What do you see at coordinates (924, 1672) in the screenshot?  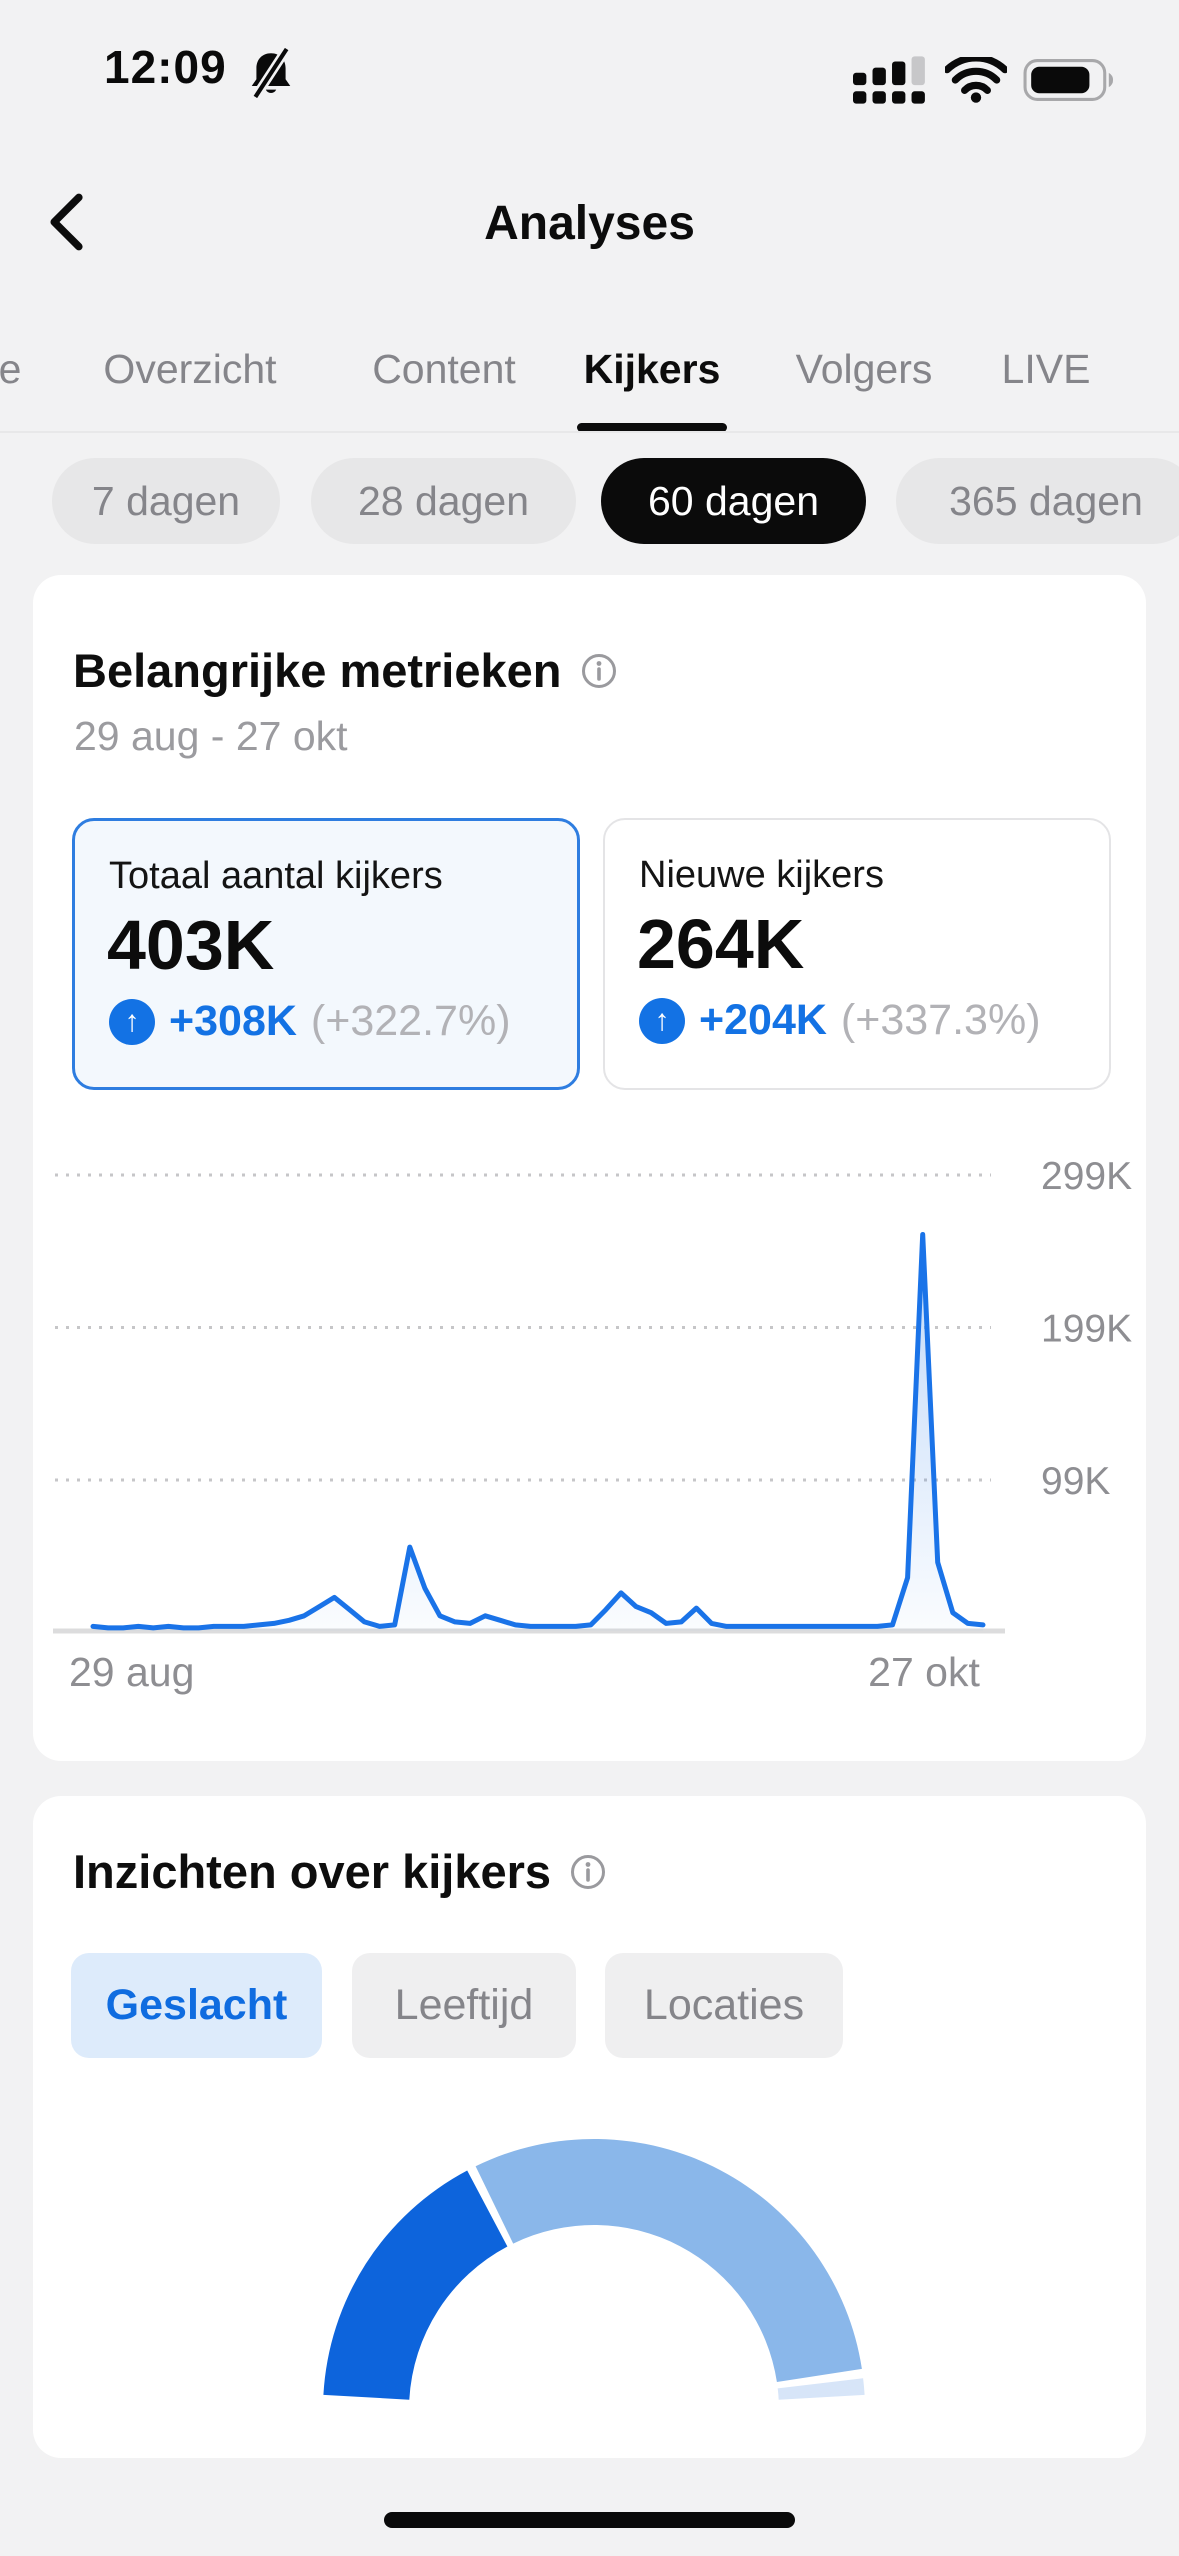 I see `svg-text: 27 okt` at bounding box center [924, 1672].